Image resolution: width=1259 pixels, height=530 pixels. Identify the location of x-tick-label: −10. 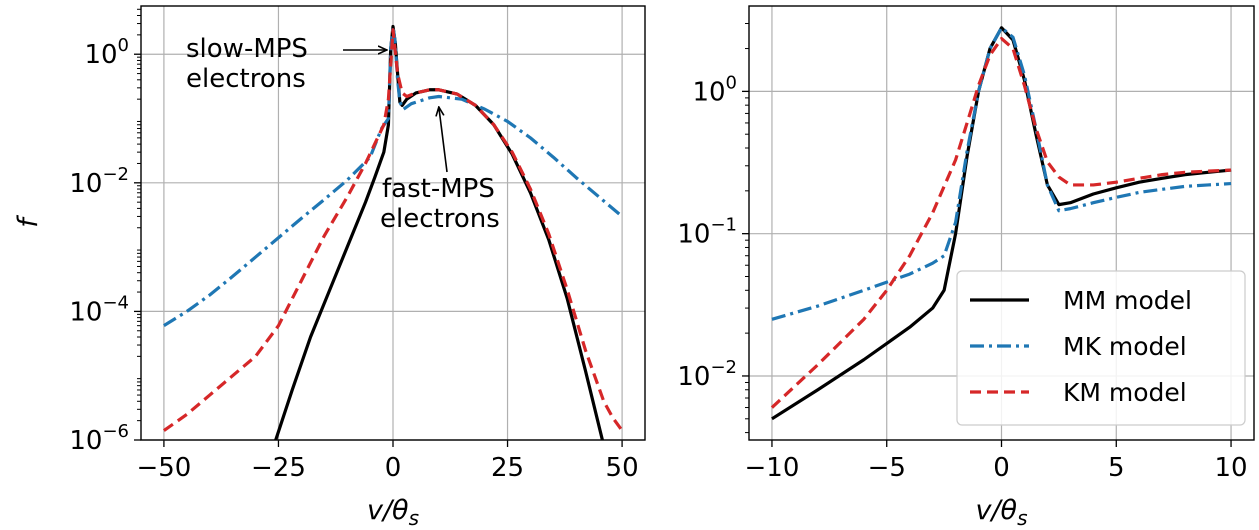
(772, 468).